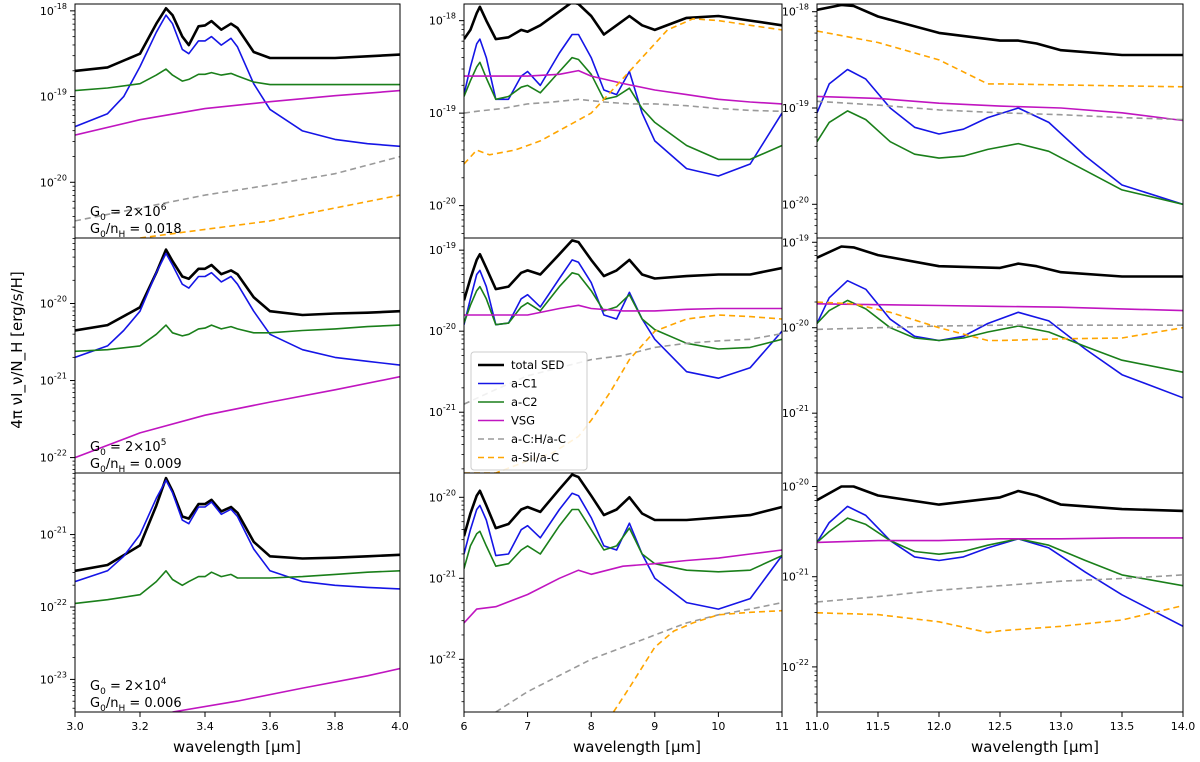 The width and height of the screenshot is (1200, 762). What do you see at coordinates (529, 411) in the screenshot?
I see `legend-box` at bounding box center [529, 411].